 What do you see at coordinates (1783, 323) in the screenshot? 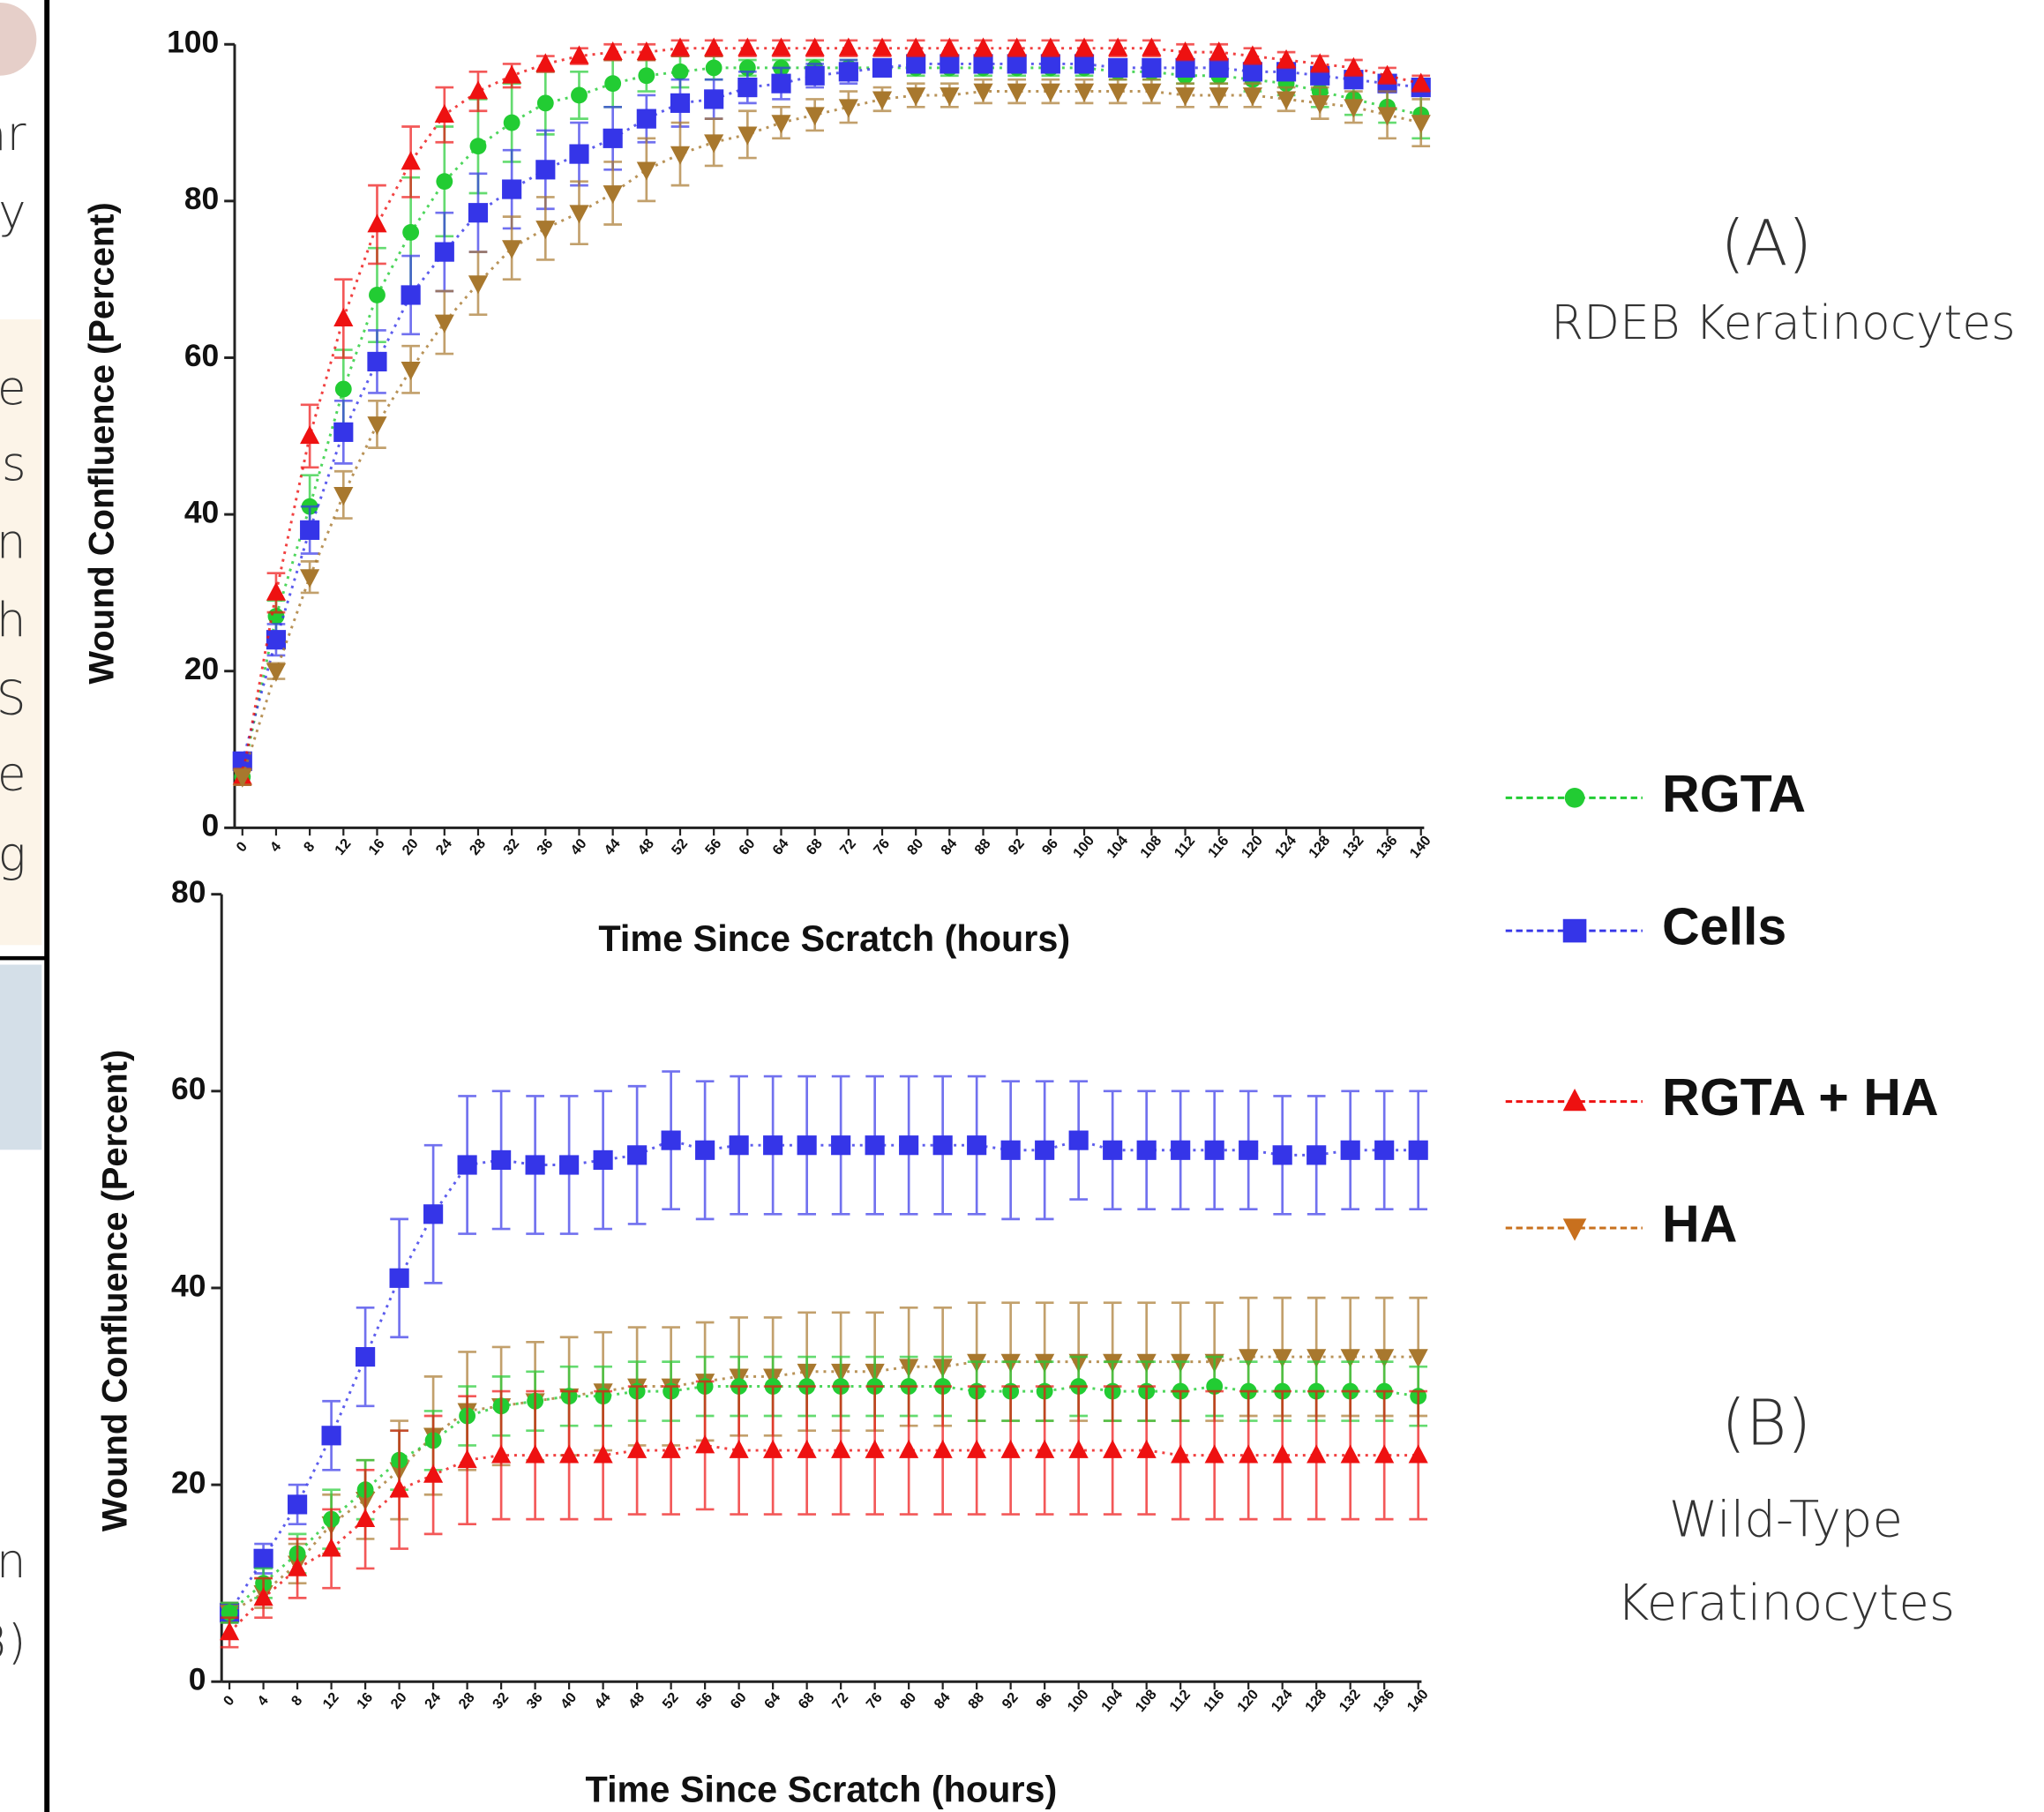
I see `annotation: RDEB Keratinocytes` at bounding box center [1783, 323].